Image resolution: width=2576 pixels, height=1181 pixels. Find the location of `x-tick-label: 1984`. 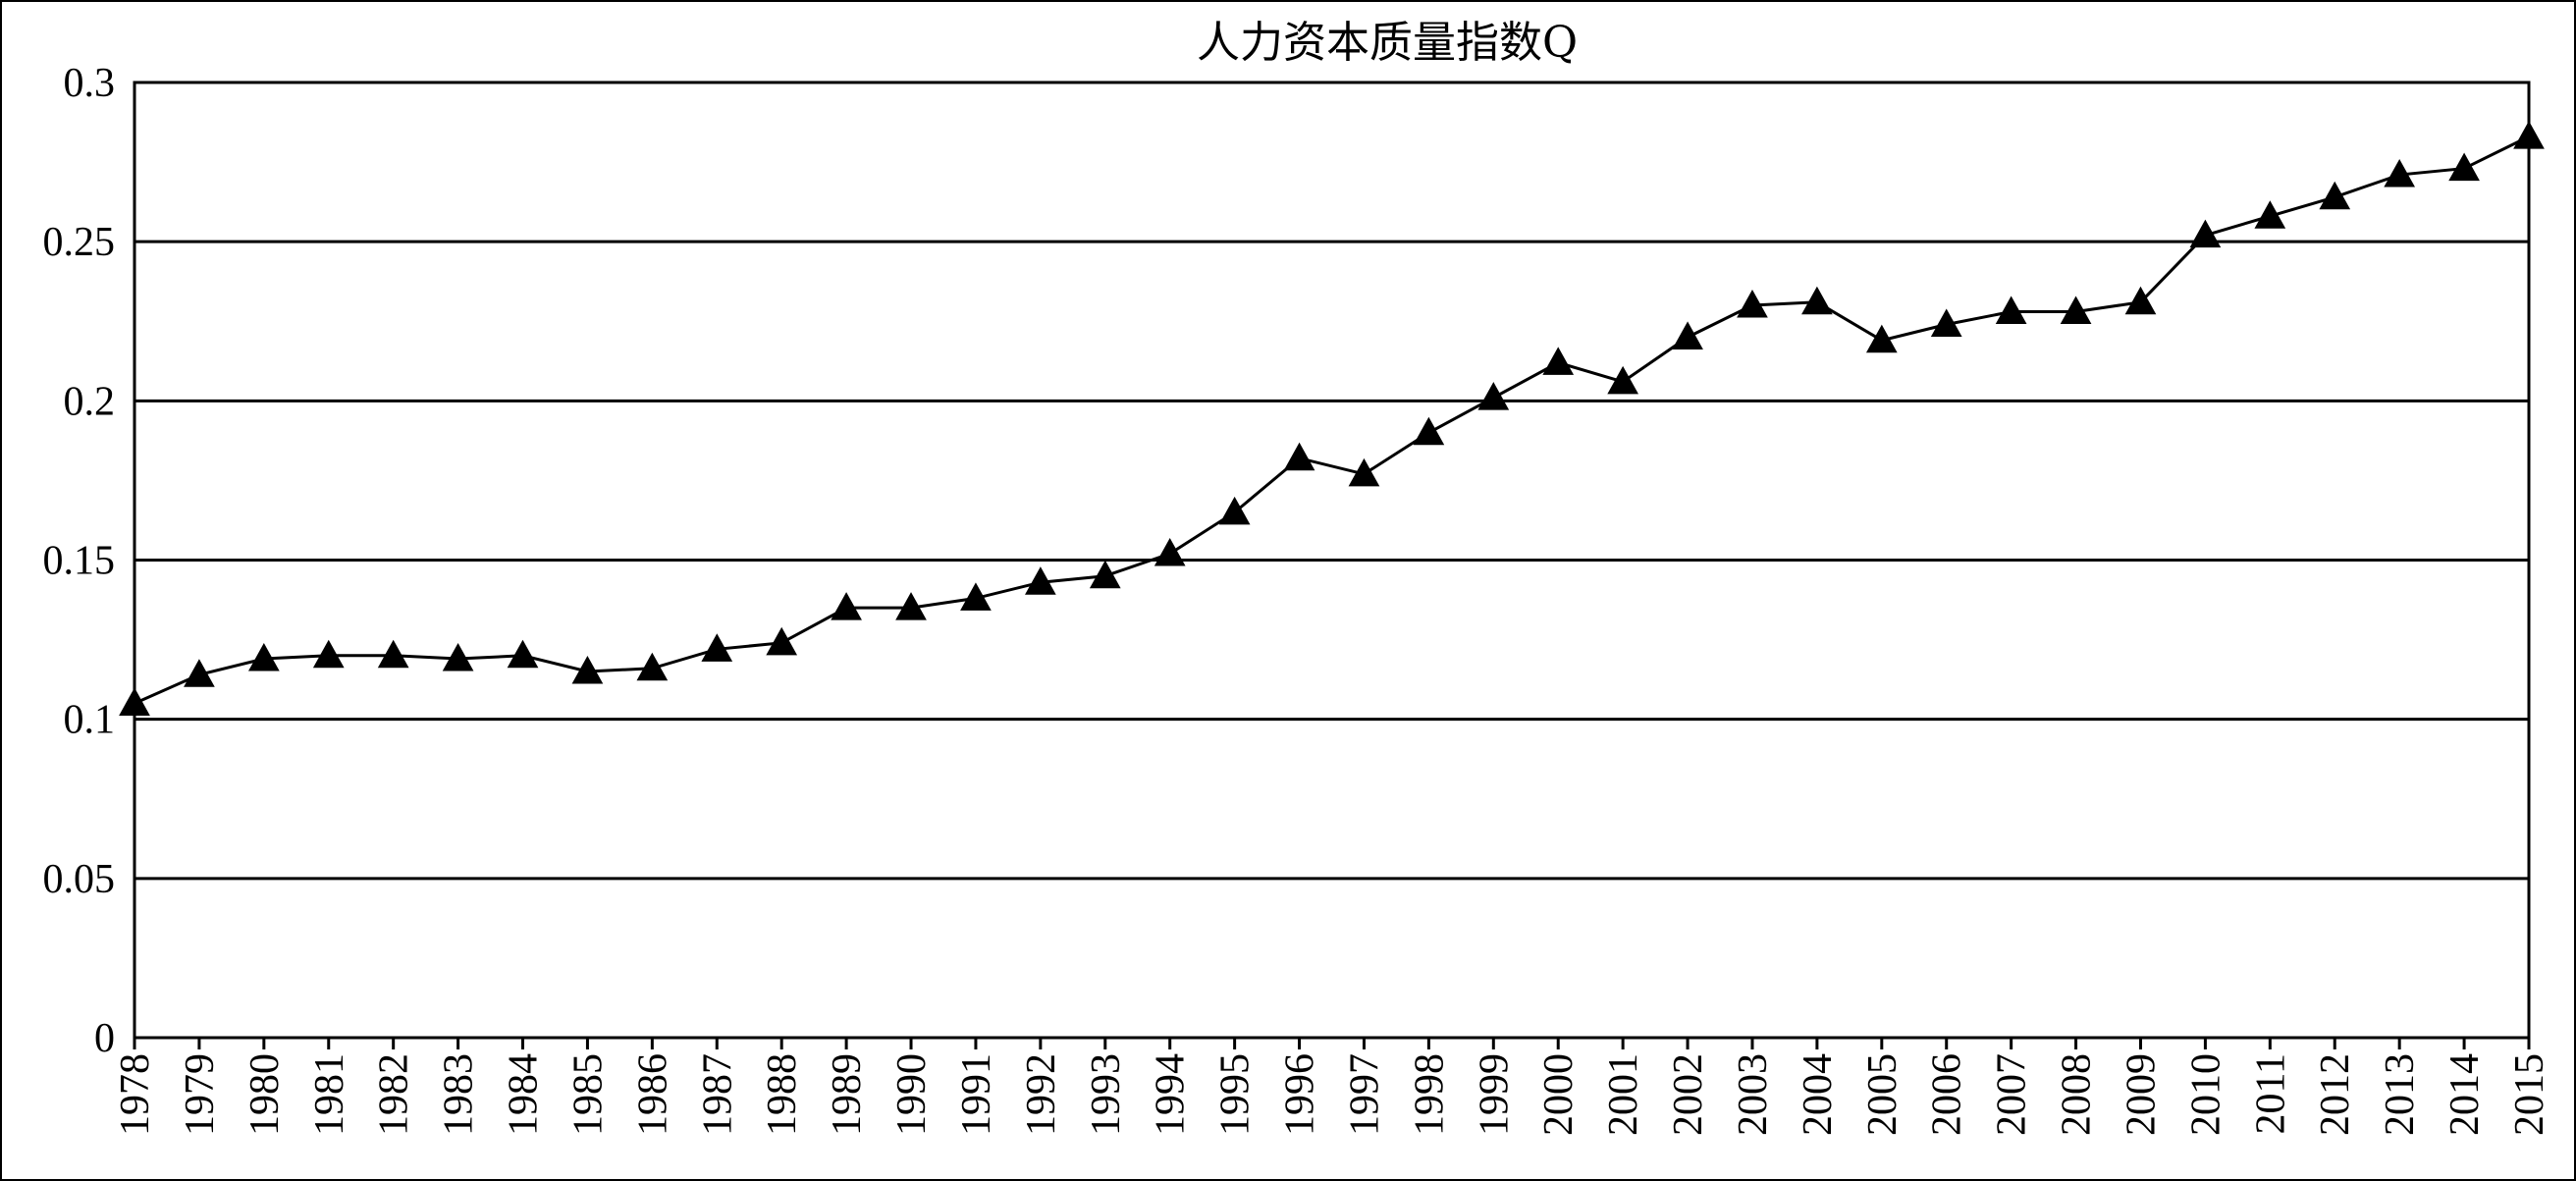

x-tick-label: 1984 is located at coordinates (524, 1094).